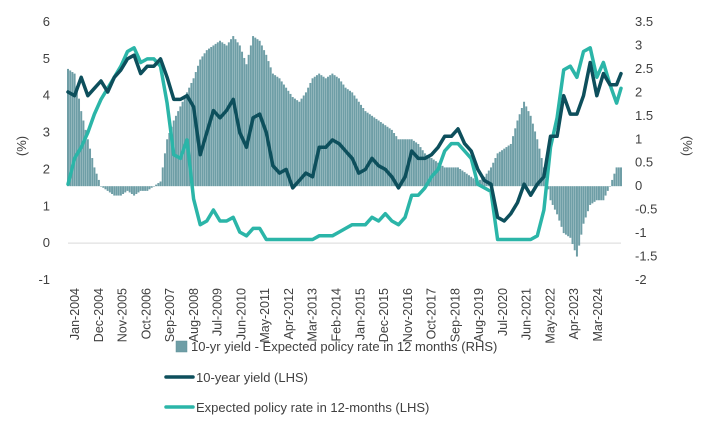  I want to click on left-axis-label: (%), so click(21, 146).